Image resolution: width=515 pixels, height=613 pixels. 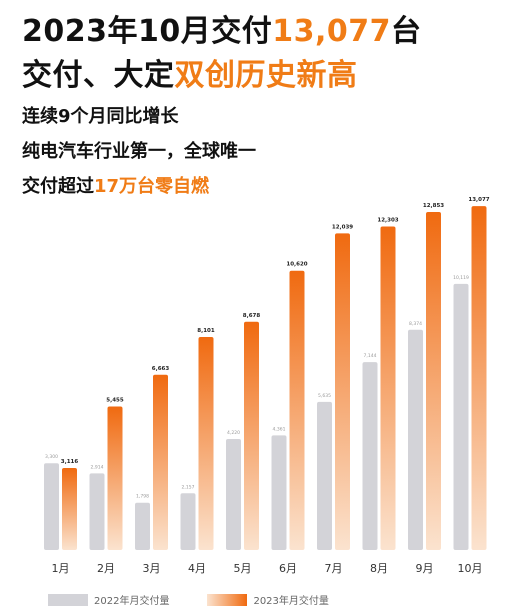 What do you see at coordinates (266, 75) in the screenshot?
I see `record-highlight: 双创历史新高` at bounding box center [266, 75].